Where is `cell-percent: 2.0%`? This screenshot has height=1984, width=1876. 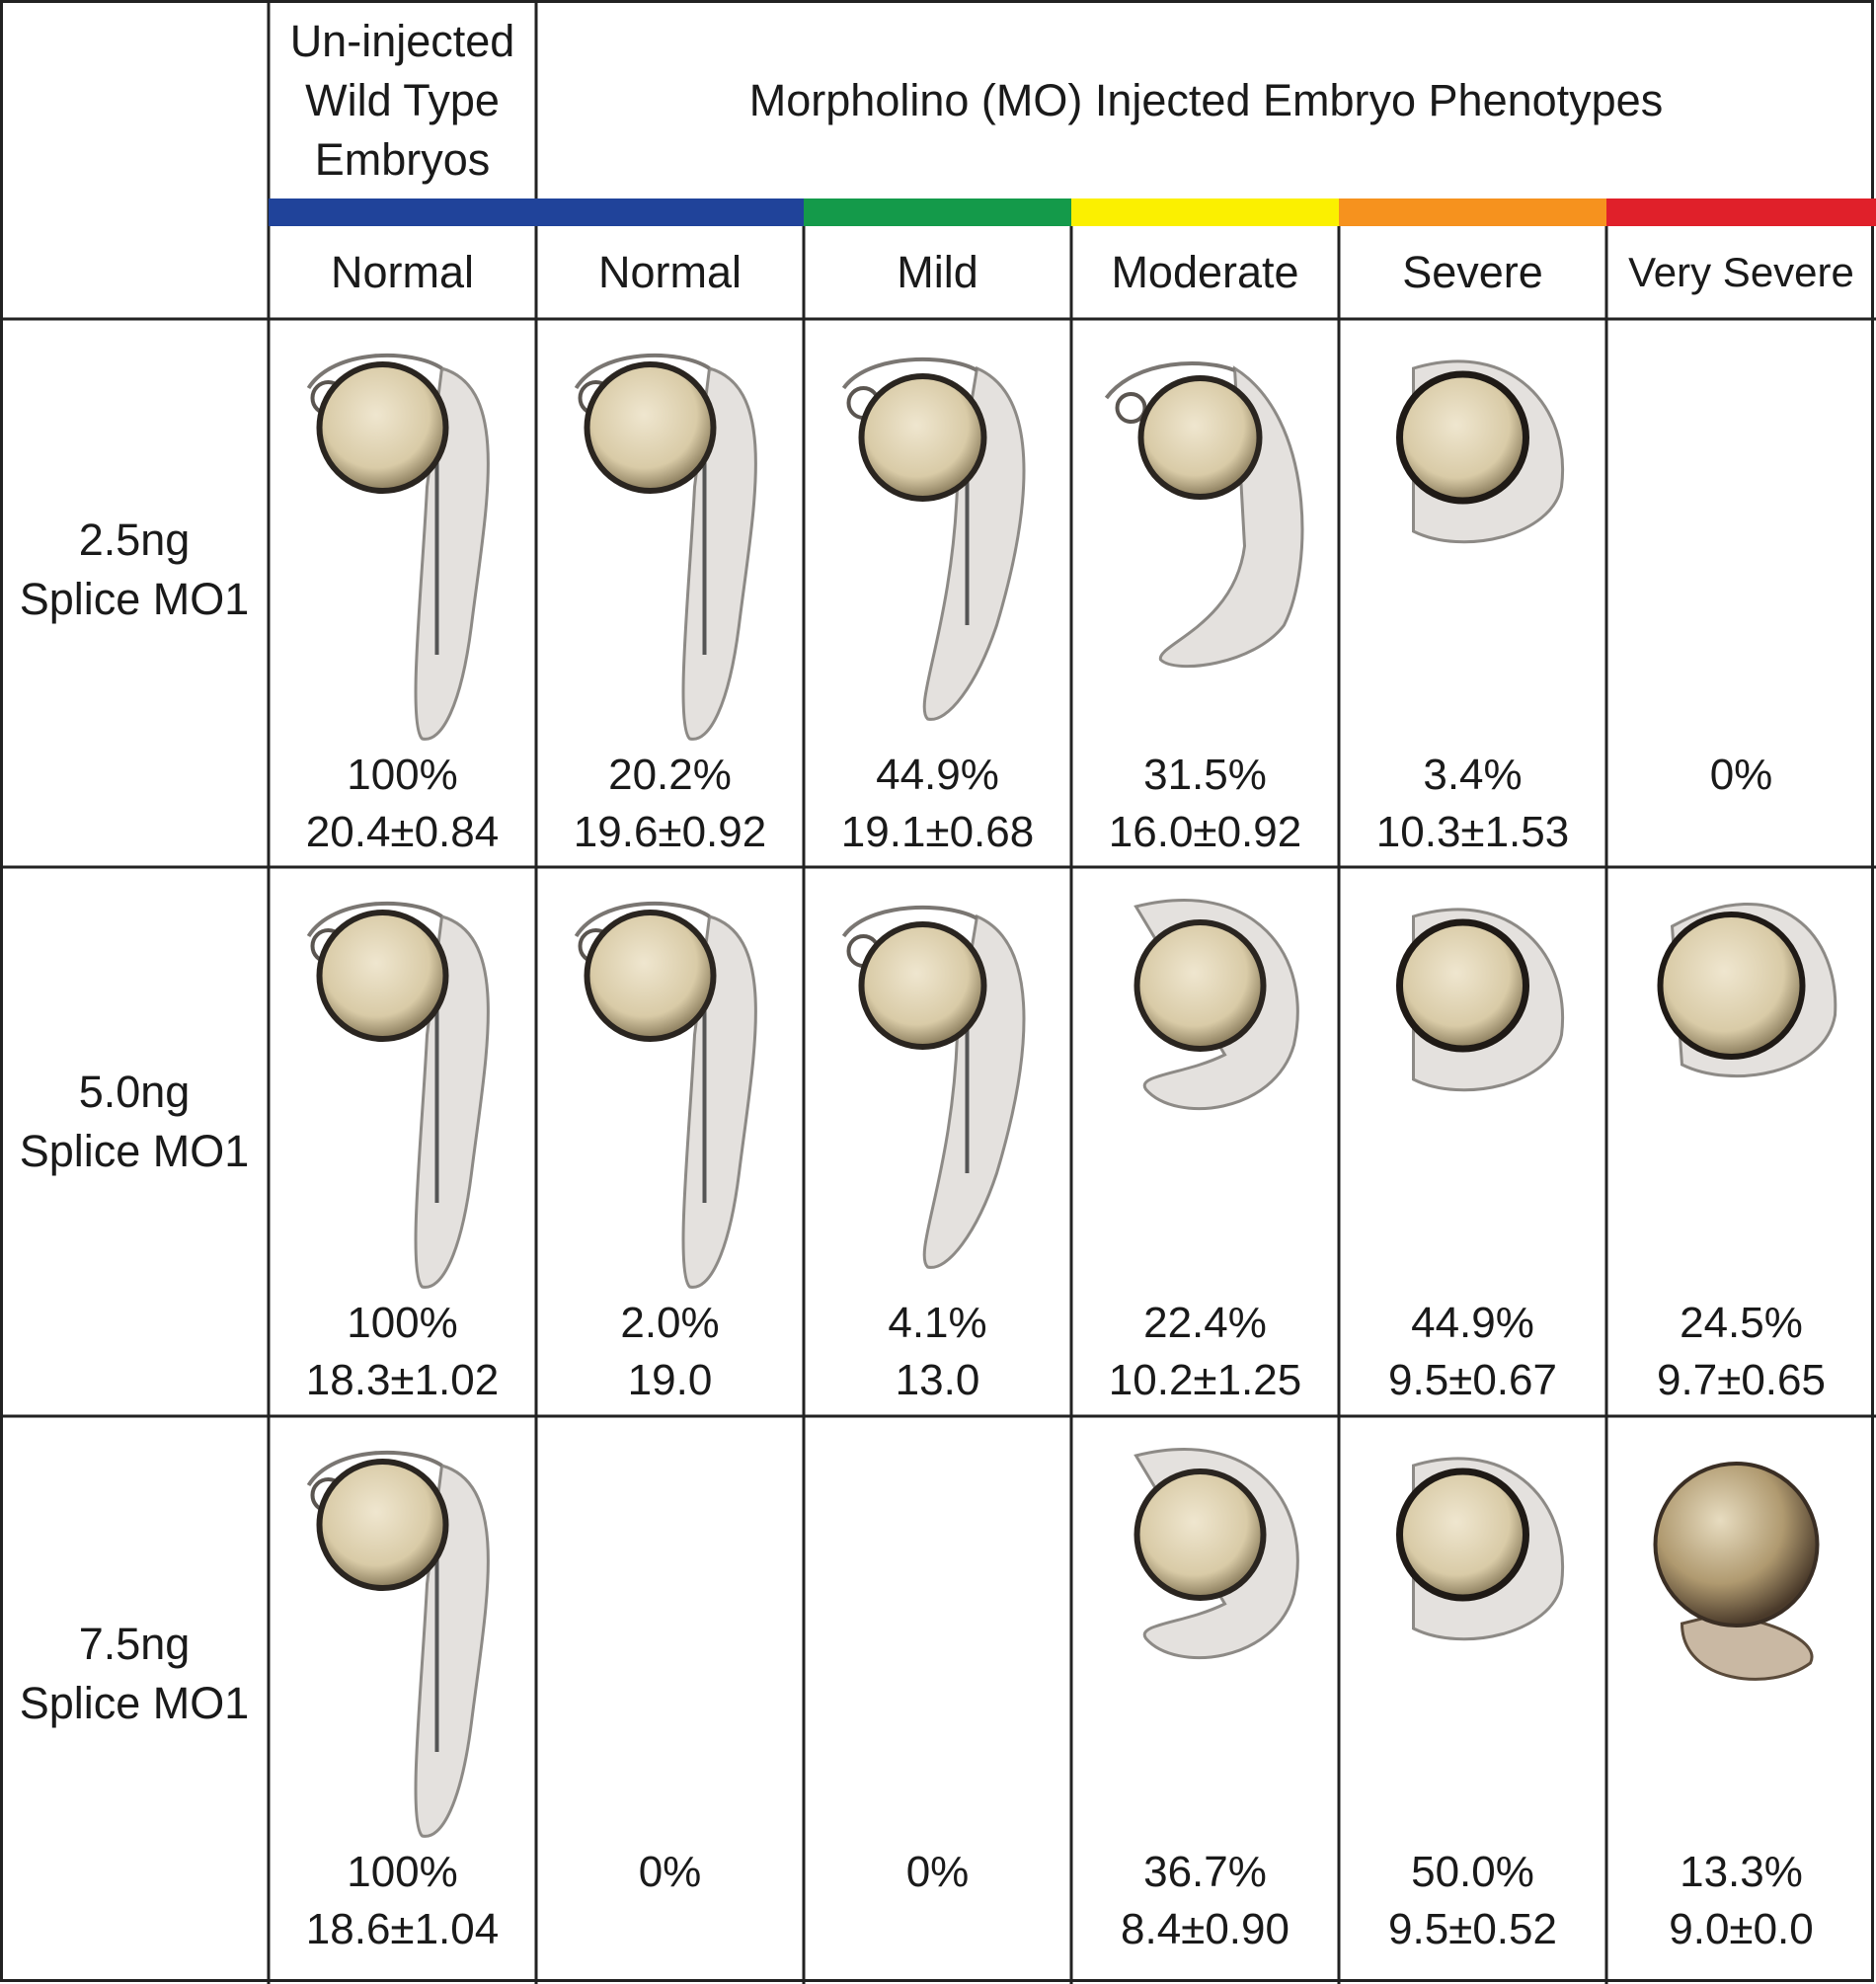
cell-percent: 2.0% is located at coordinates (670, 1323).